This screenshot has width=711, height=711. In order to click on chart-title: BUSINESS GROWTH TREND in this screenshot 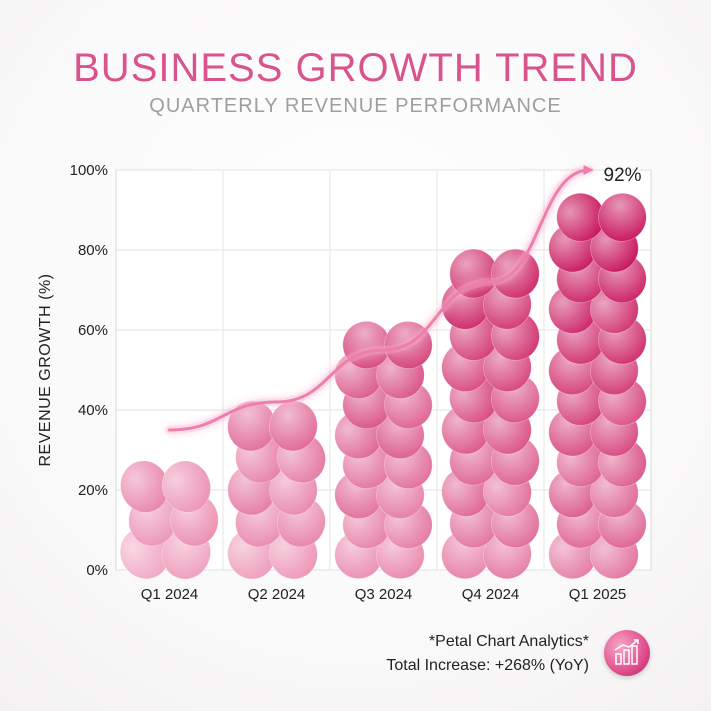, I will do `click(355, 68)`.